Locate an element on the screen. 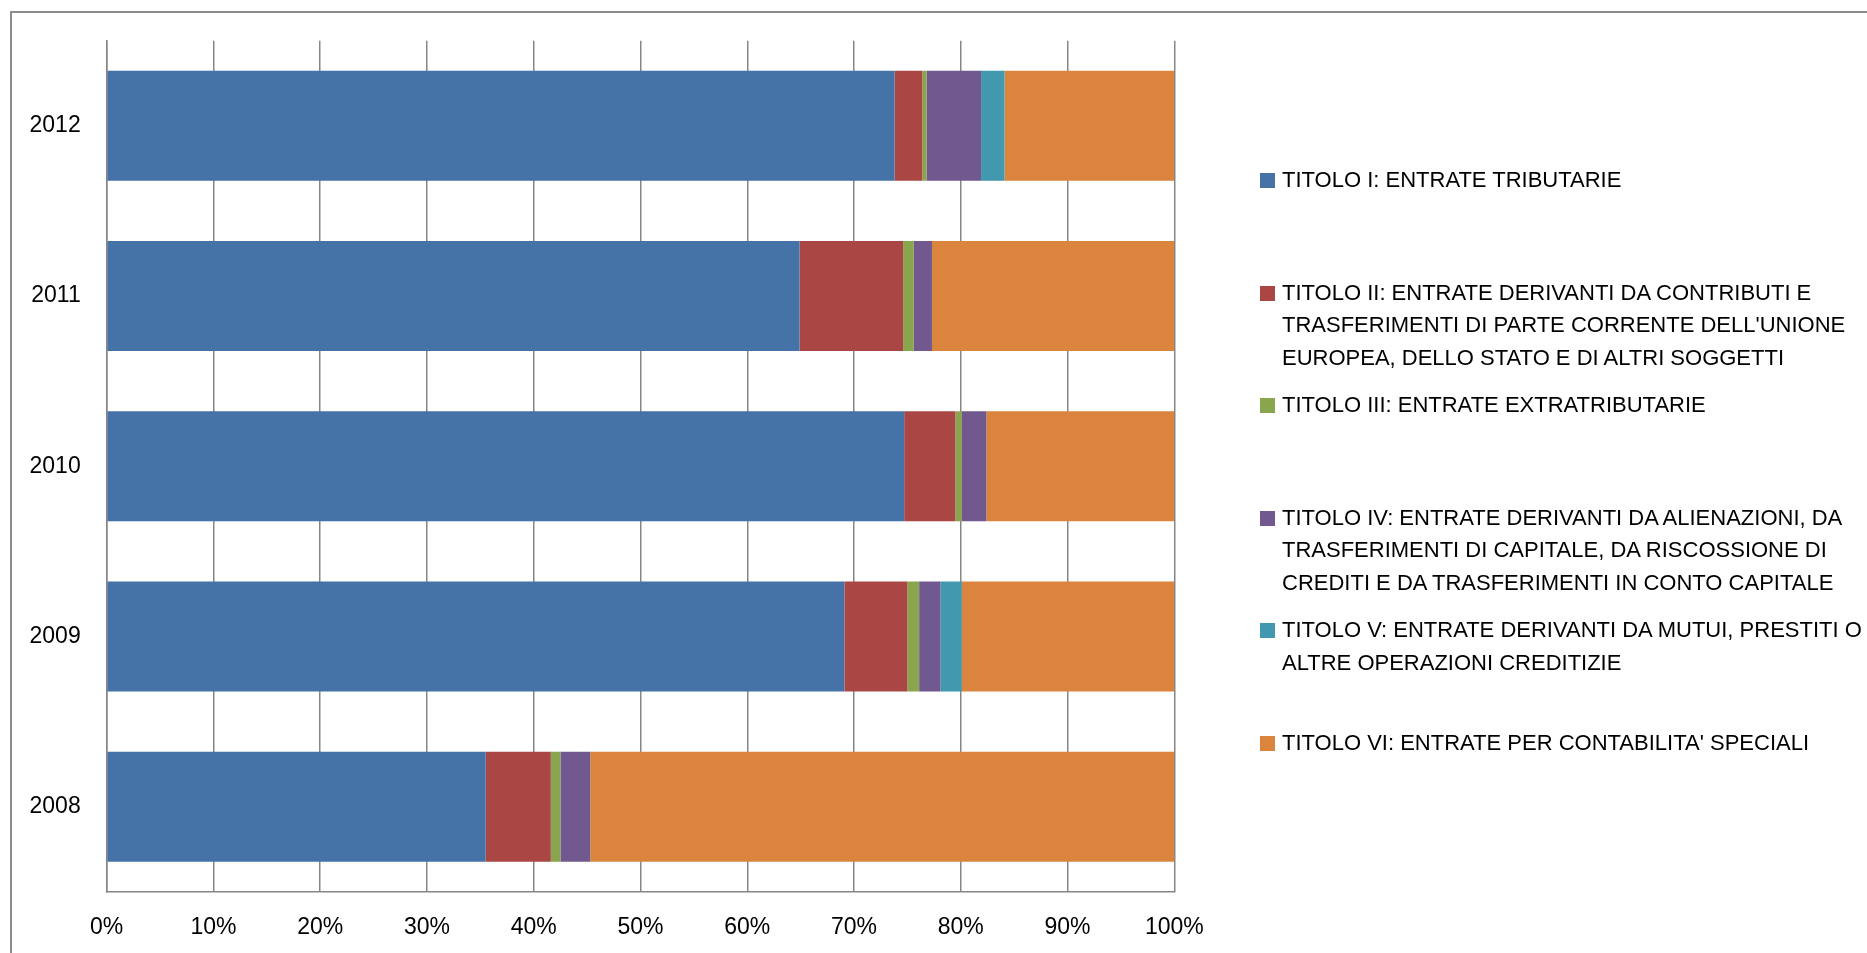 This screenshot has height=953, width=1867. y-tick-label: 2009 is located at coordinates (55, 634).